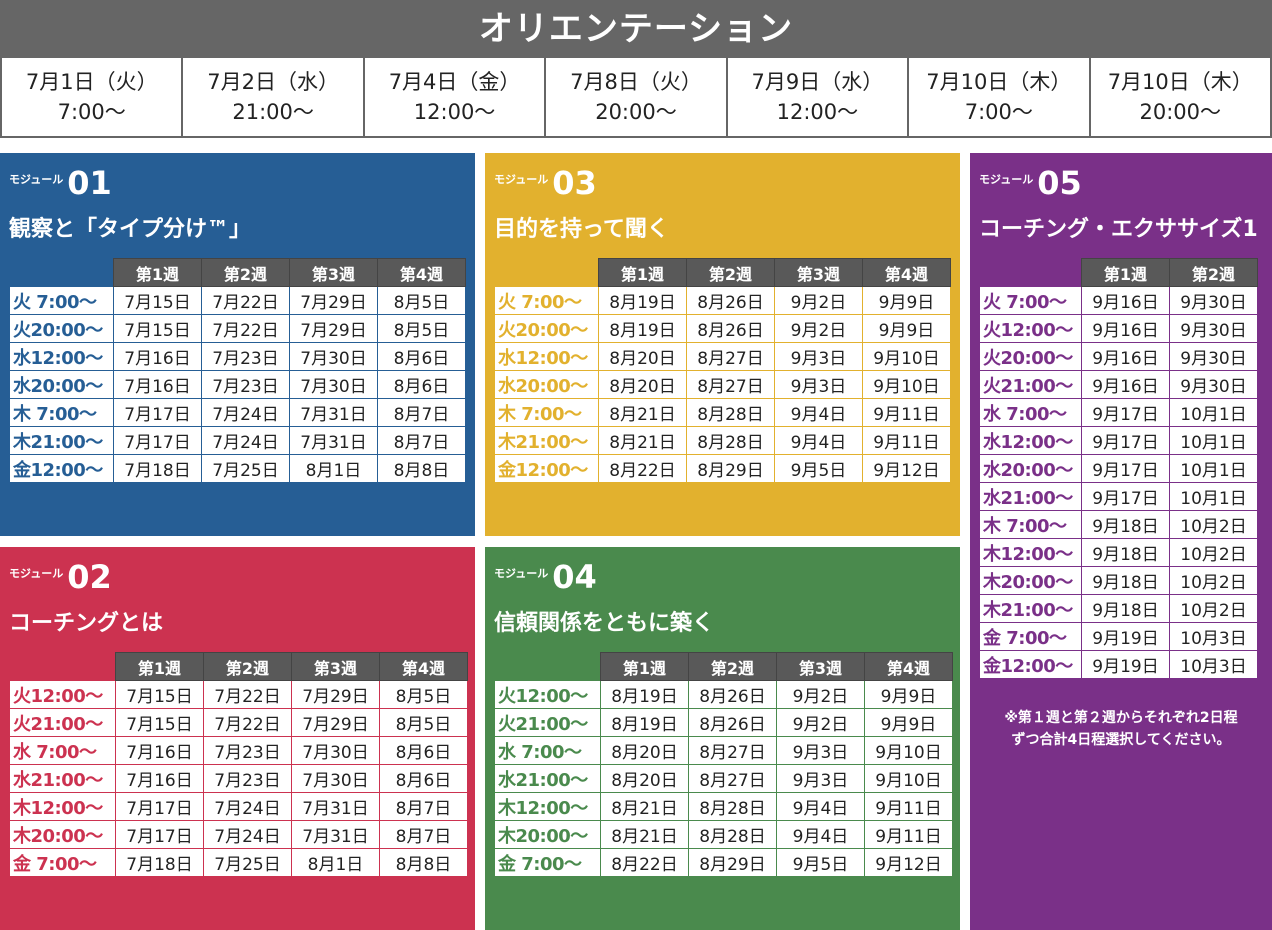  Describe the element at coordinates (237, 300) in the screenshot. I see `table-row: 火 7:00〜 7月15日 7月22日 7月29日 8月5日` at that location.